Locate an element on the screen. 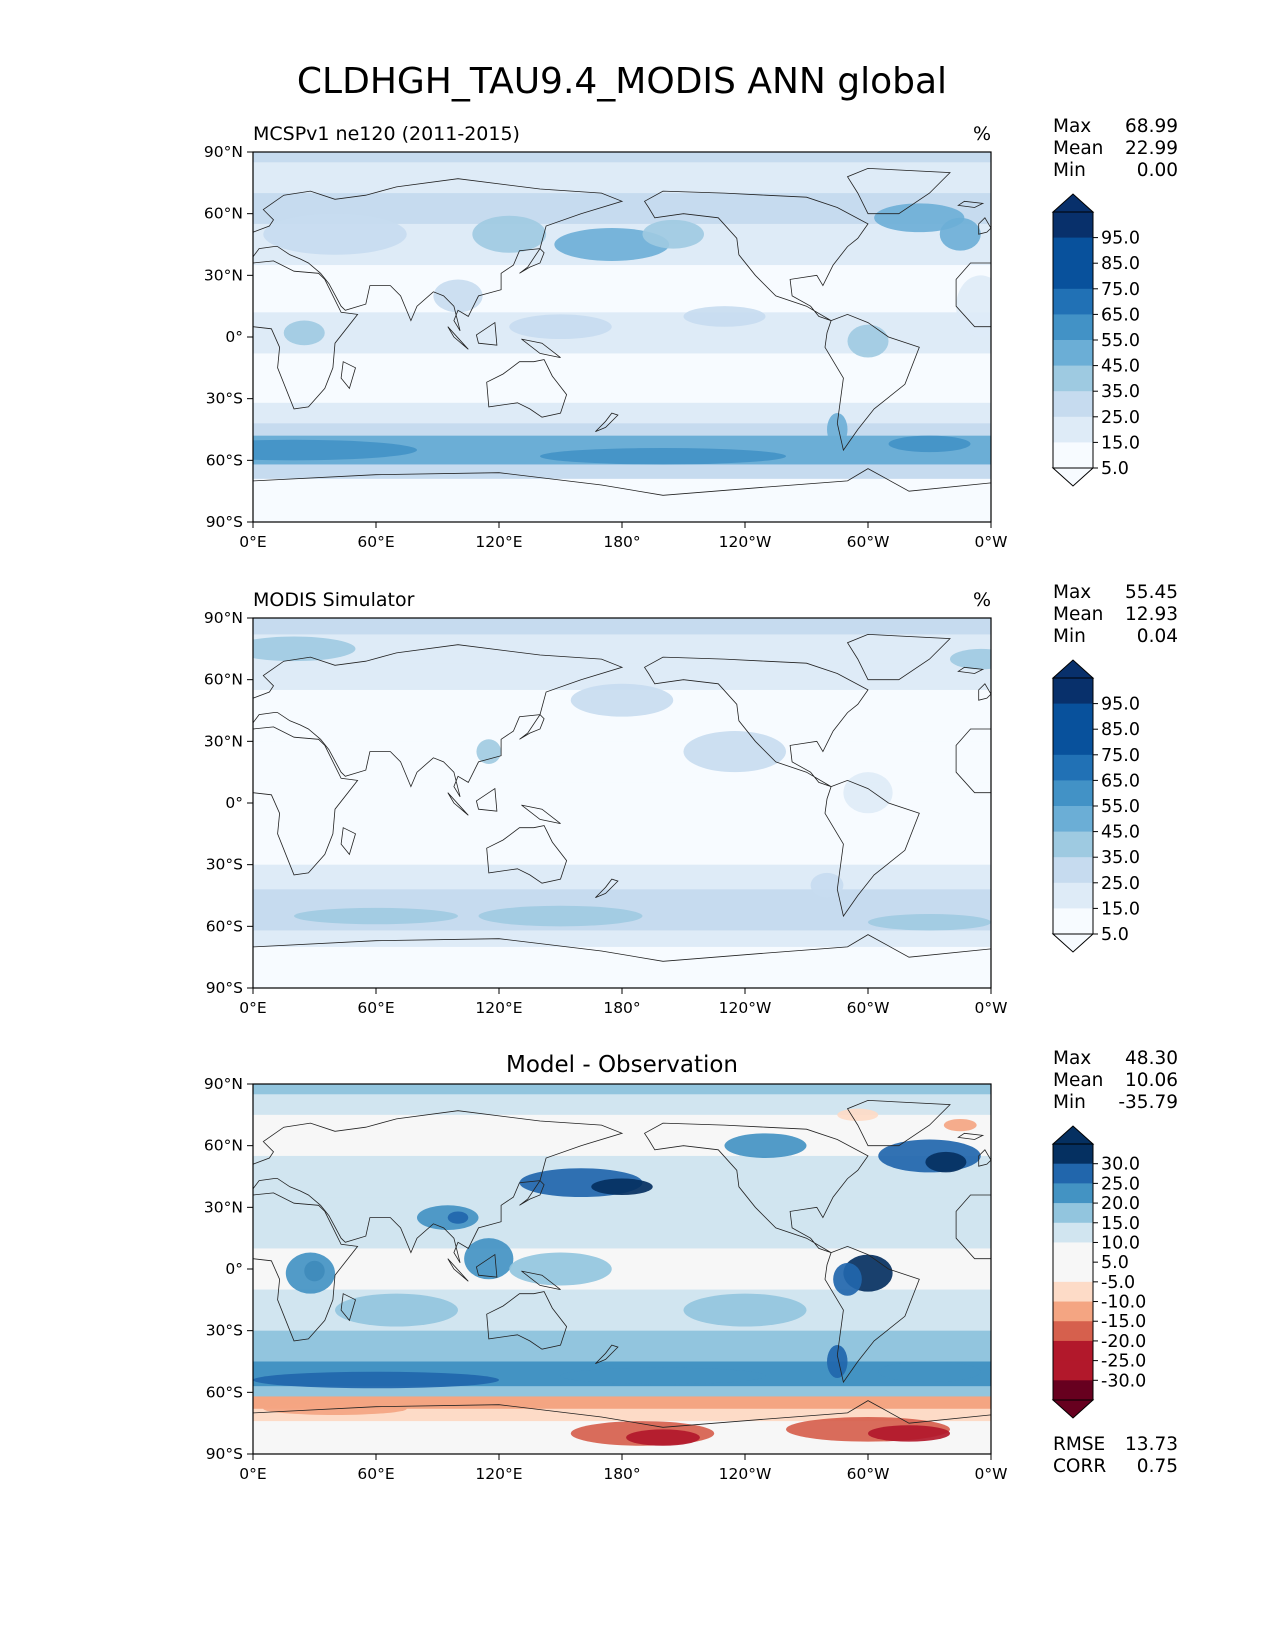  y-tick-label: 90°S is located at coordinates (224, 522).